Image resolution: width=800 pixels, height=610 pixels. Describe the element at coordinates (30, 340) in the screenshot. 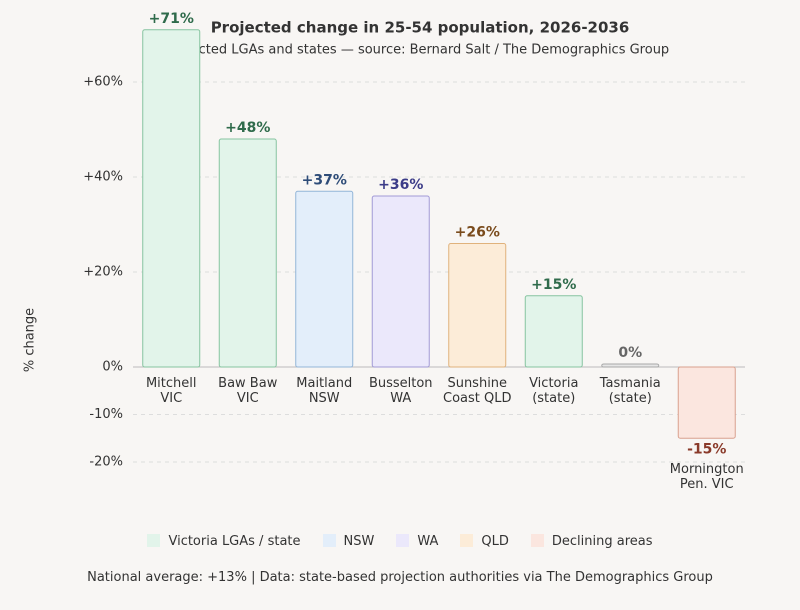

I see `y-axis-label: % change` at that location.